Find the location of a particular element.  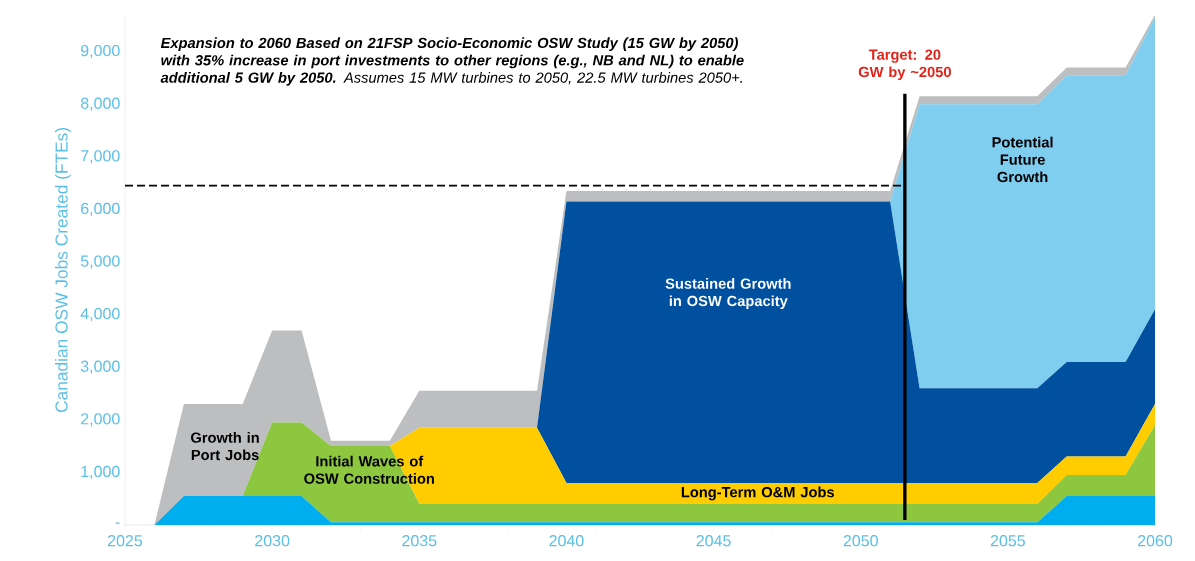

annotation: Potential Future Growth is located at coordinates (1022, 159).